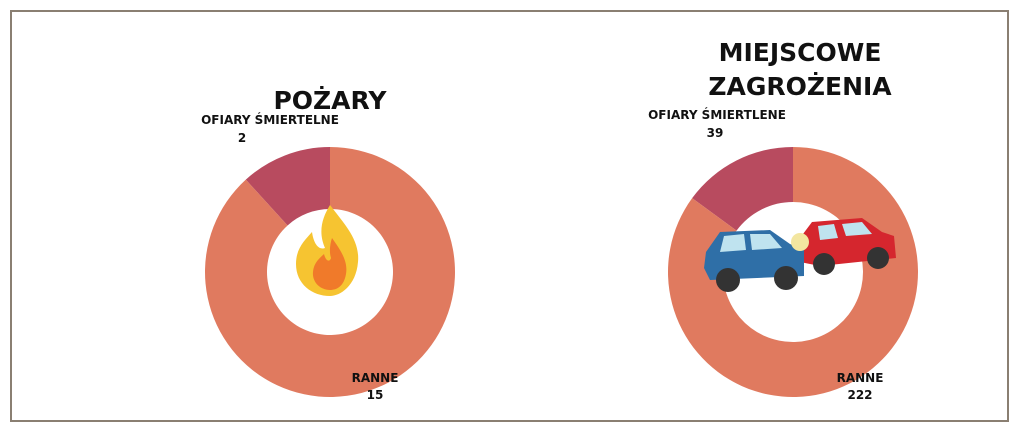 The width and height of the screenshot is (1013, 422). Describe the element at coordinates (860, 395) in the screenshot. I see `slice-value: 222` at that location.